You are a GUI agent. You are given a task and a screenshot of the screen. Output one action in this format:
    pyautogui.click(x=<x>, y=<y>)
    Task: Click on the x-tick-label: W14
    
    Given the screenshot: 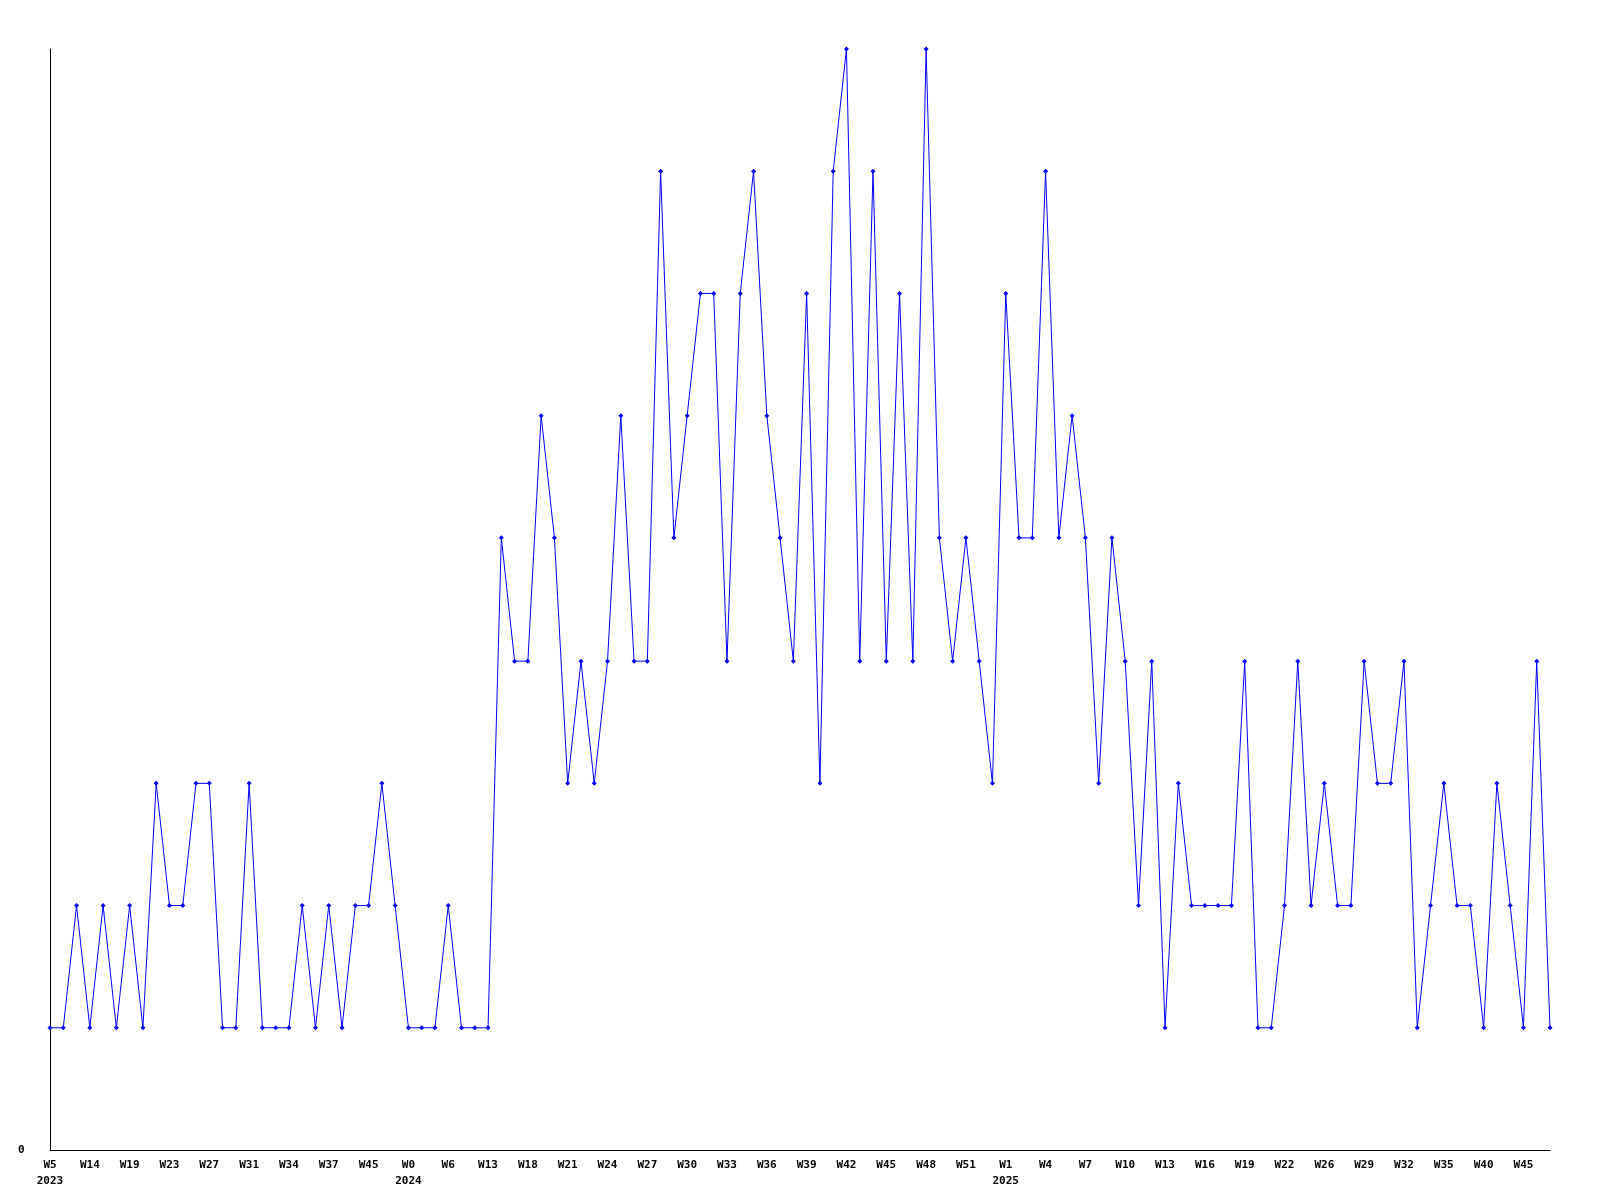 What is the action you would take?
    pyautogui.click(x=90, y=1164)
    